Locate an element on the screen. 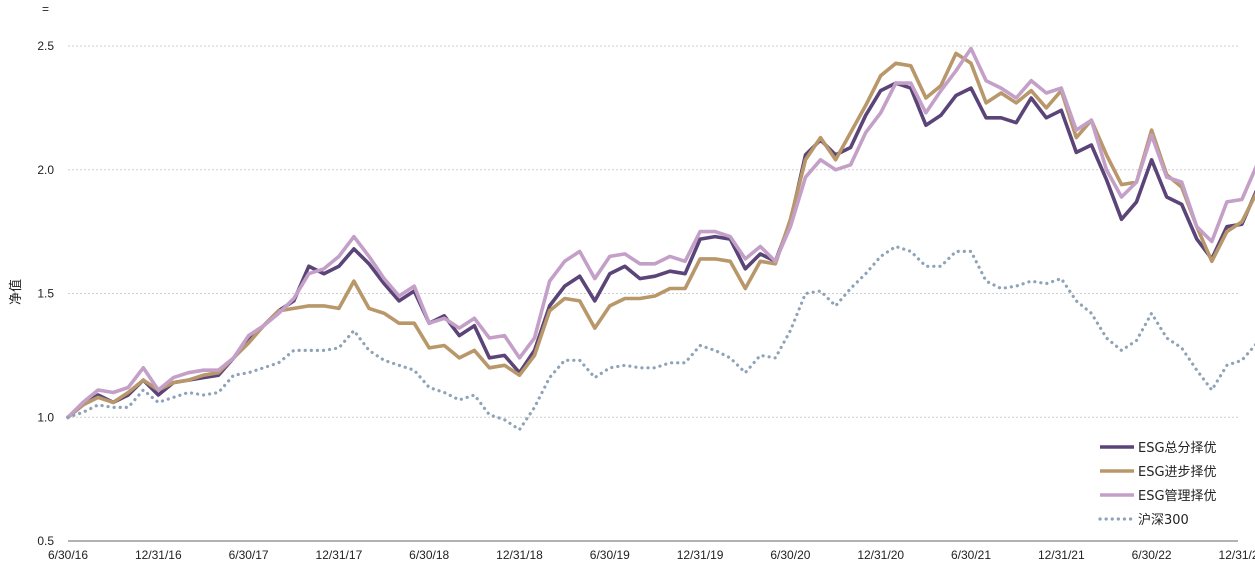  x-tick-label: 12/31/21 is located at coordinates (1061, 555).